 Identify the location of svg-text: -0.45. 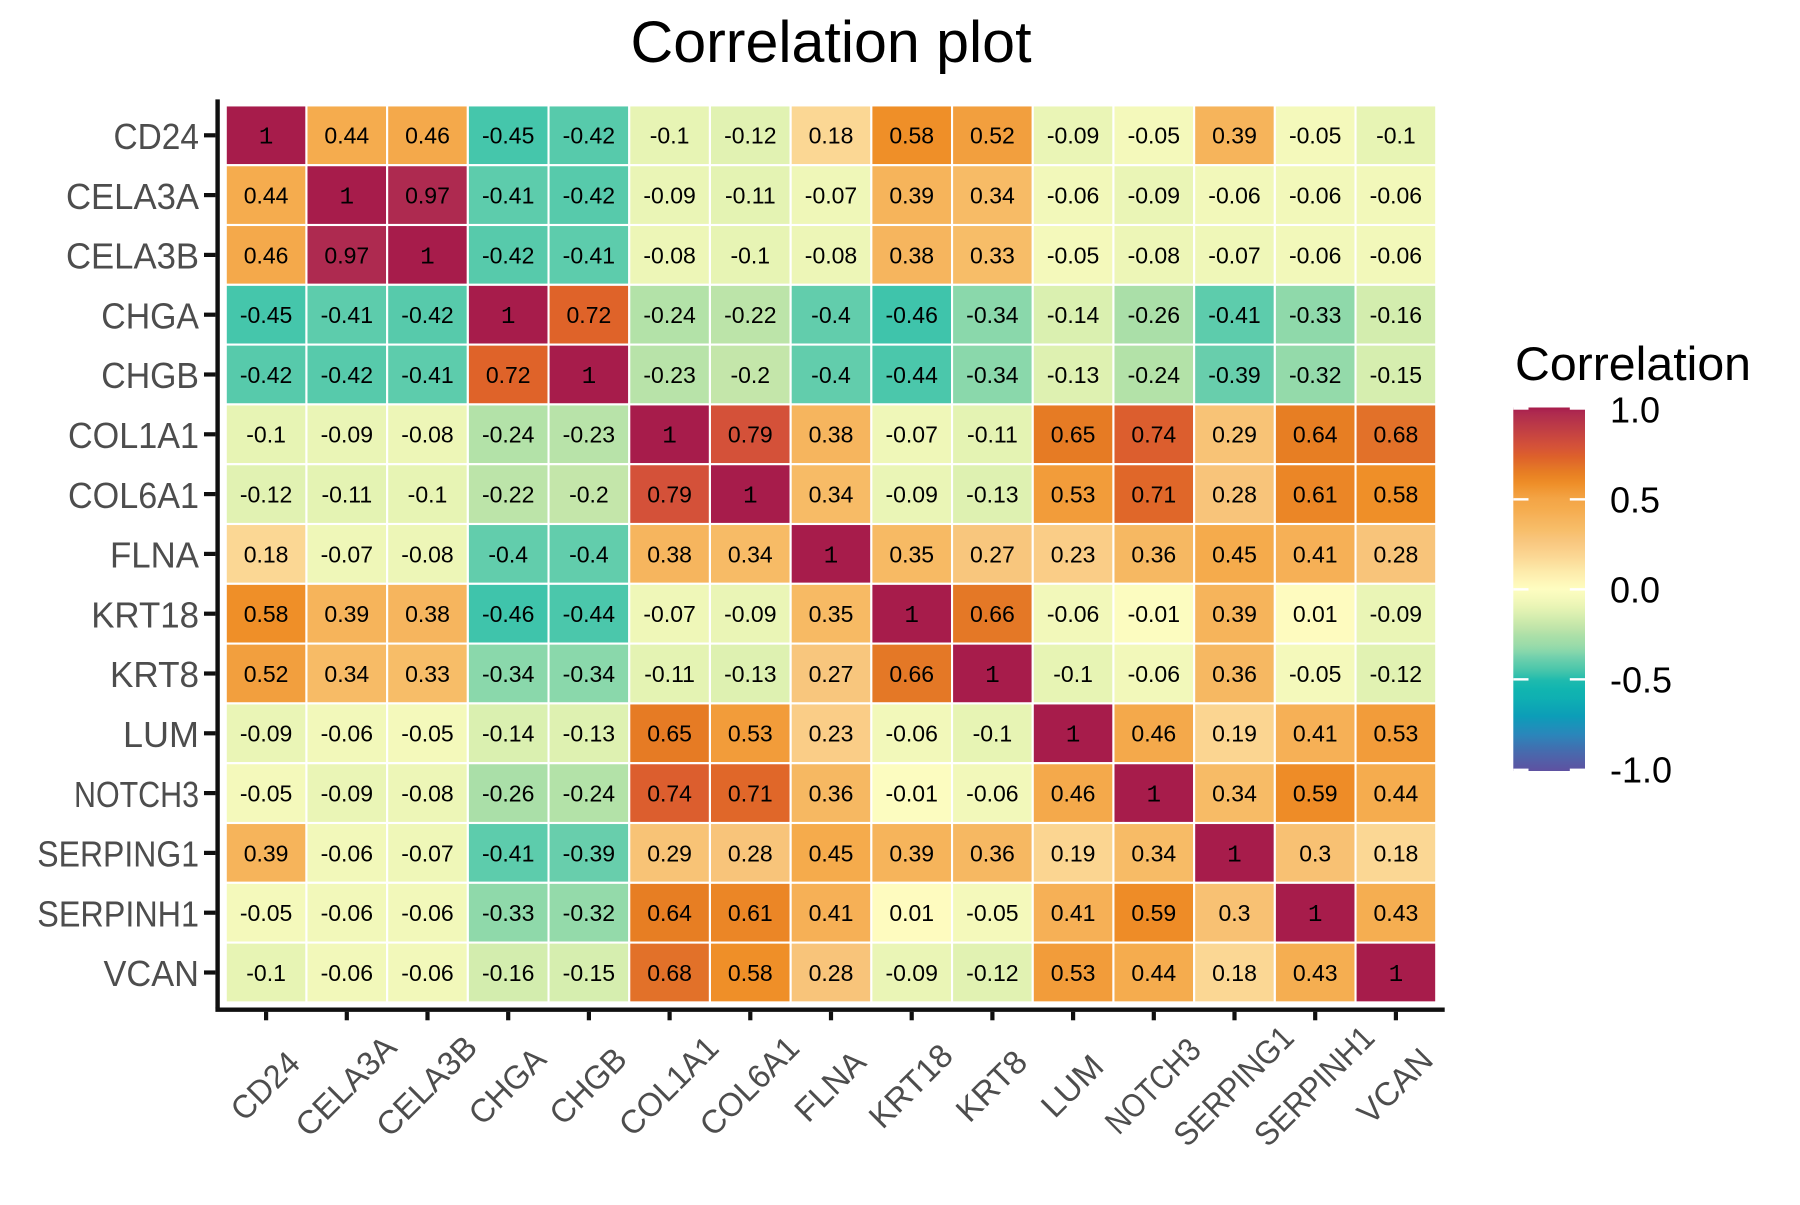
(508, 136).